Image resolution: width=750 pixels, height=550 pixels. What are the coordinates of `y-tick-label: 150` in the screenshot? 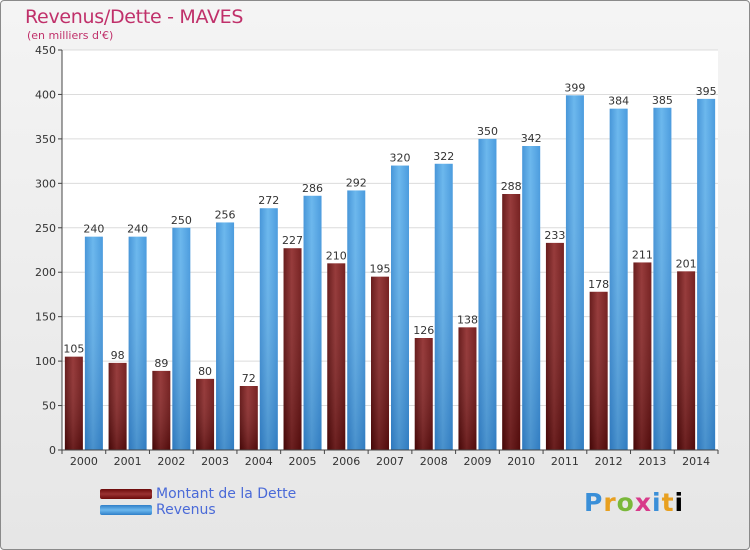 It's located at (45, 317).